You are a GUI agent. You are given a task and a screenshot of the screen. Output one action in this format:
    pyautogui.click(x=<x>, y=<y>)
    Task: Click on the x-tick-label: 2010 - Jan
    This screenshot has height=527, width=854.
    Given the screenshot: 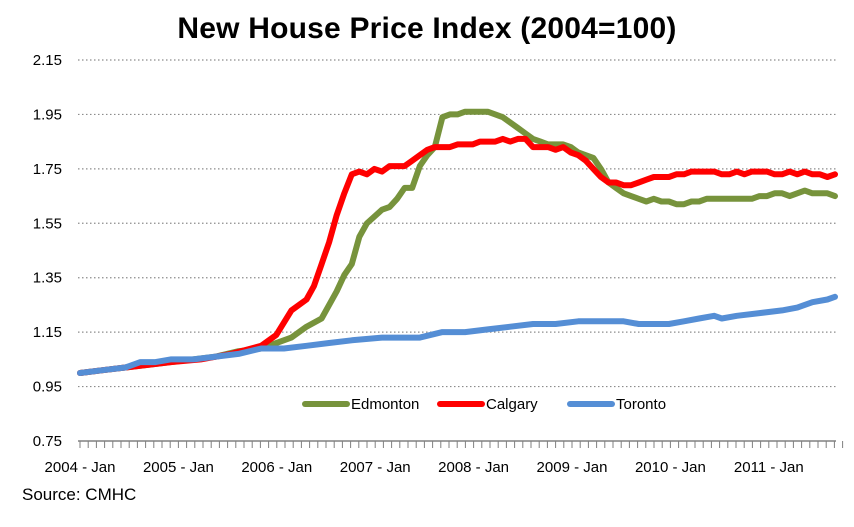 What is the action you would take?
    pyautogui.click(x=670, y=467)
    